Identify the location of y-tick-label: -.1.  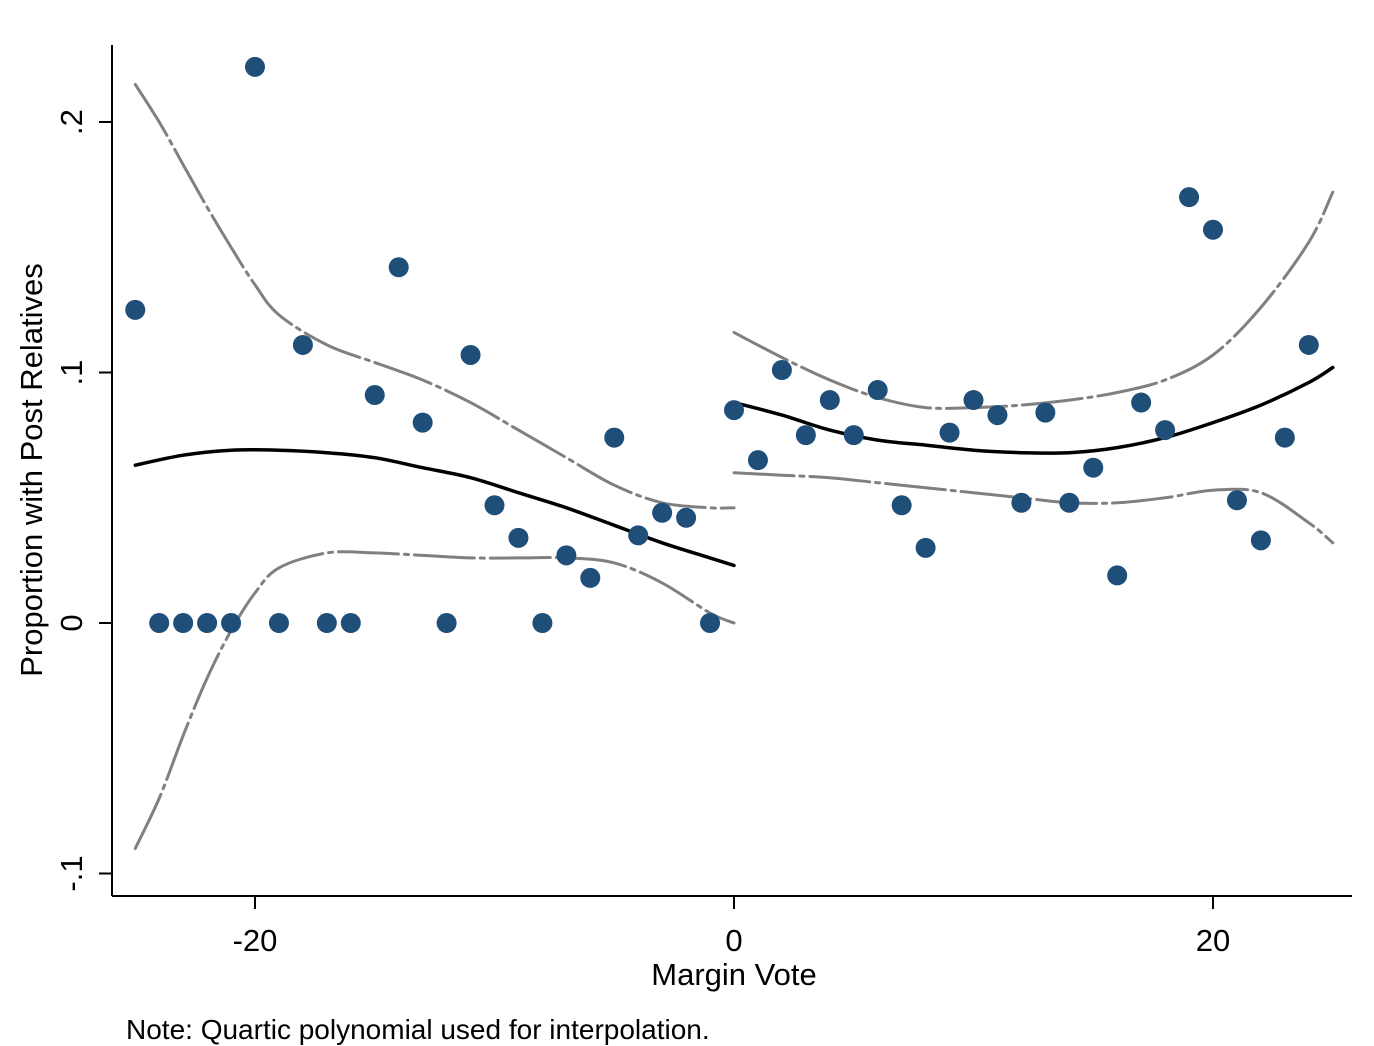
(71, 873).